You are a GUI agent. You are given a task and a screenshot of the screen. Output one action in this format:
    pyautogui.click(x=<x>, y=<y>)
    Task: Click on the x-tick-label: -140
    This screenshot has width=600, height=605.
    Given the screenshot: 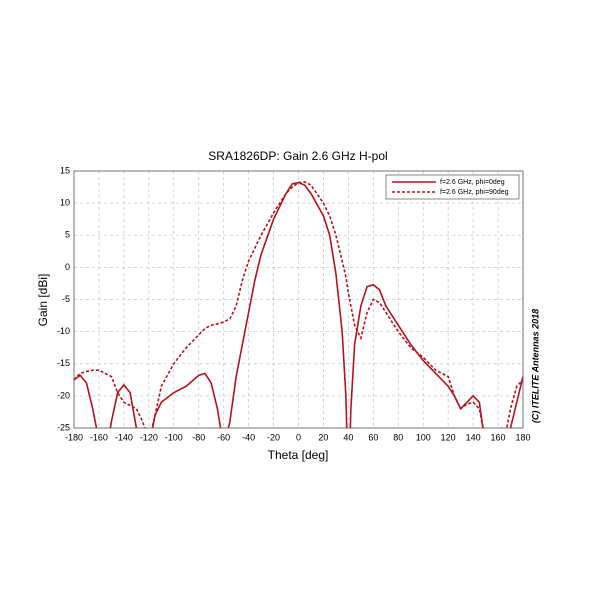 What is the action you would take?
    pyautogui.click(x=124, y=437)
    